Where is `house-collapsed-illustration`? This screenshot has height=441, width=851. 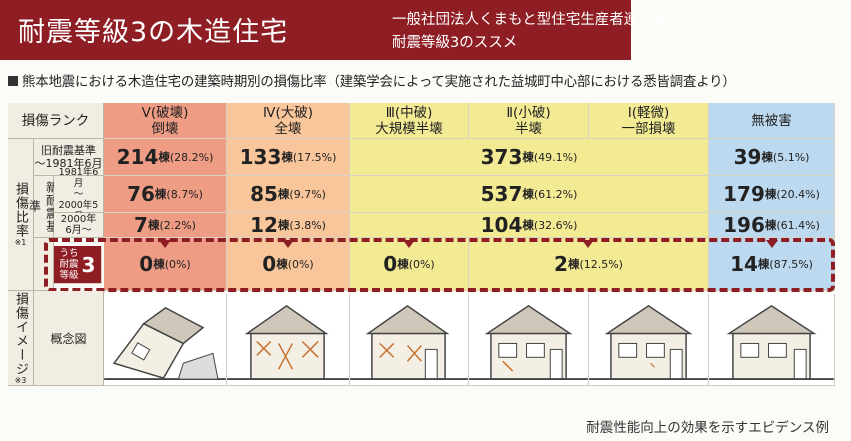 house-collapsed-illustration is located at coordinates (165, 340).